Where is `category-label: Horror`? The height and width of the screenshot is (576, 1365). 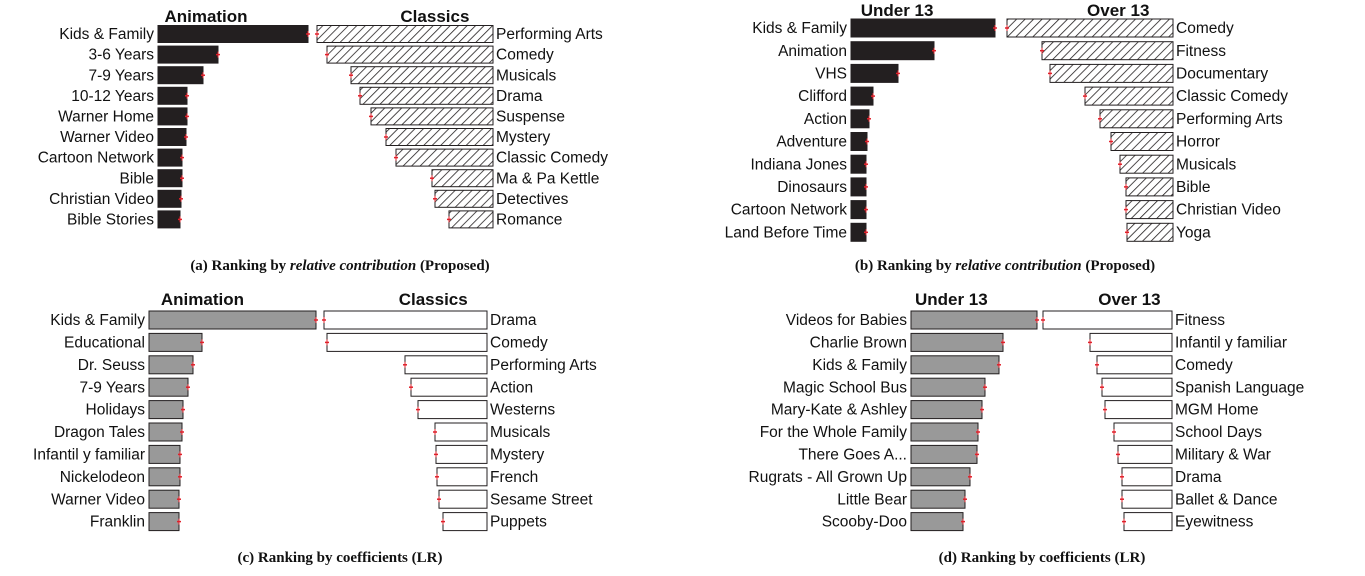
category-label: Horror is located at coordinates (1198, 142).